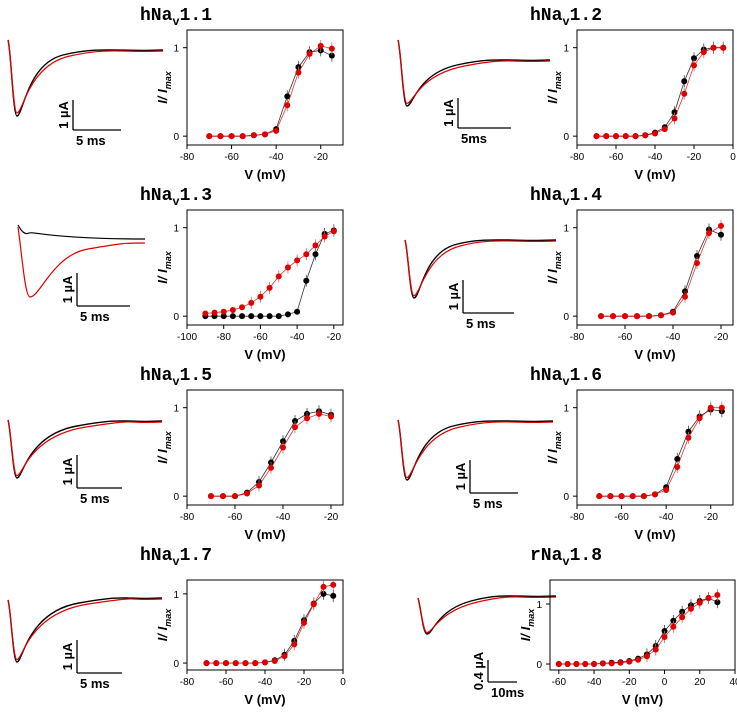 The height and width of the screenshot is (725, 737). What do you see at coordinates (733, 682) in the screenshot?
I see `x-tick-label: 40` at bounding box center [733, 682].